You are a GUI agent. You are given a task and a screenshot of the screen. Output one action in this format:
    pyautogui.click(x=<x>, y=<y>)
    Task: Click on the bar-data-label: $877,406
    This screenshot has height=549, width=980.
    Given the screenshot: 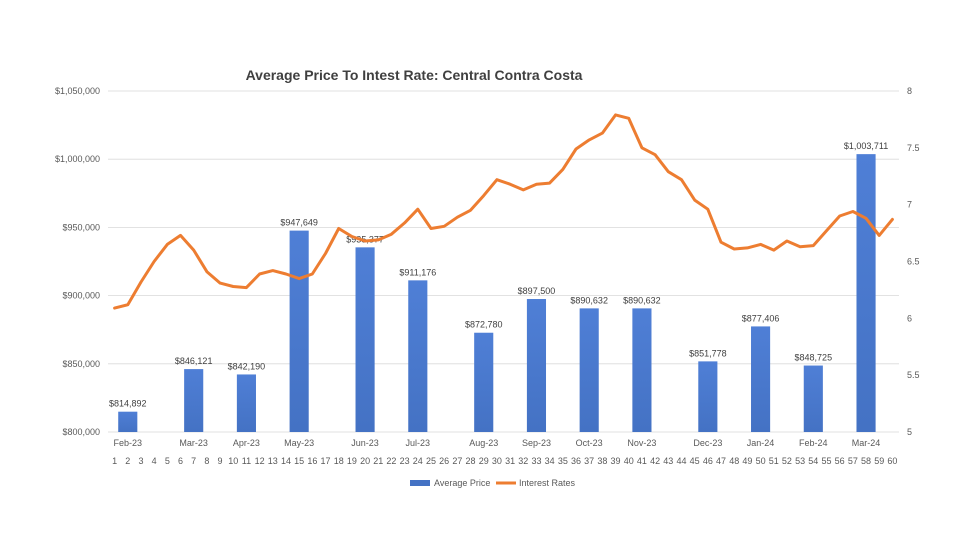 What is the action you would take?
    pyautogui.click(x=761, y=318)
    